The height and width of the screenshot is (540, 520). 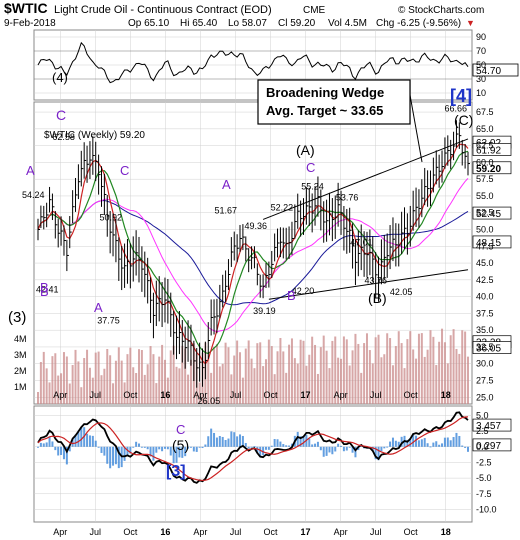 I want to click on rsi-tick-label: 30, so click(x=481, y=79).